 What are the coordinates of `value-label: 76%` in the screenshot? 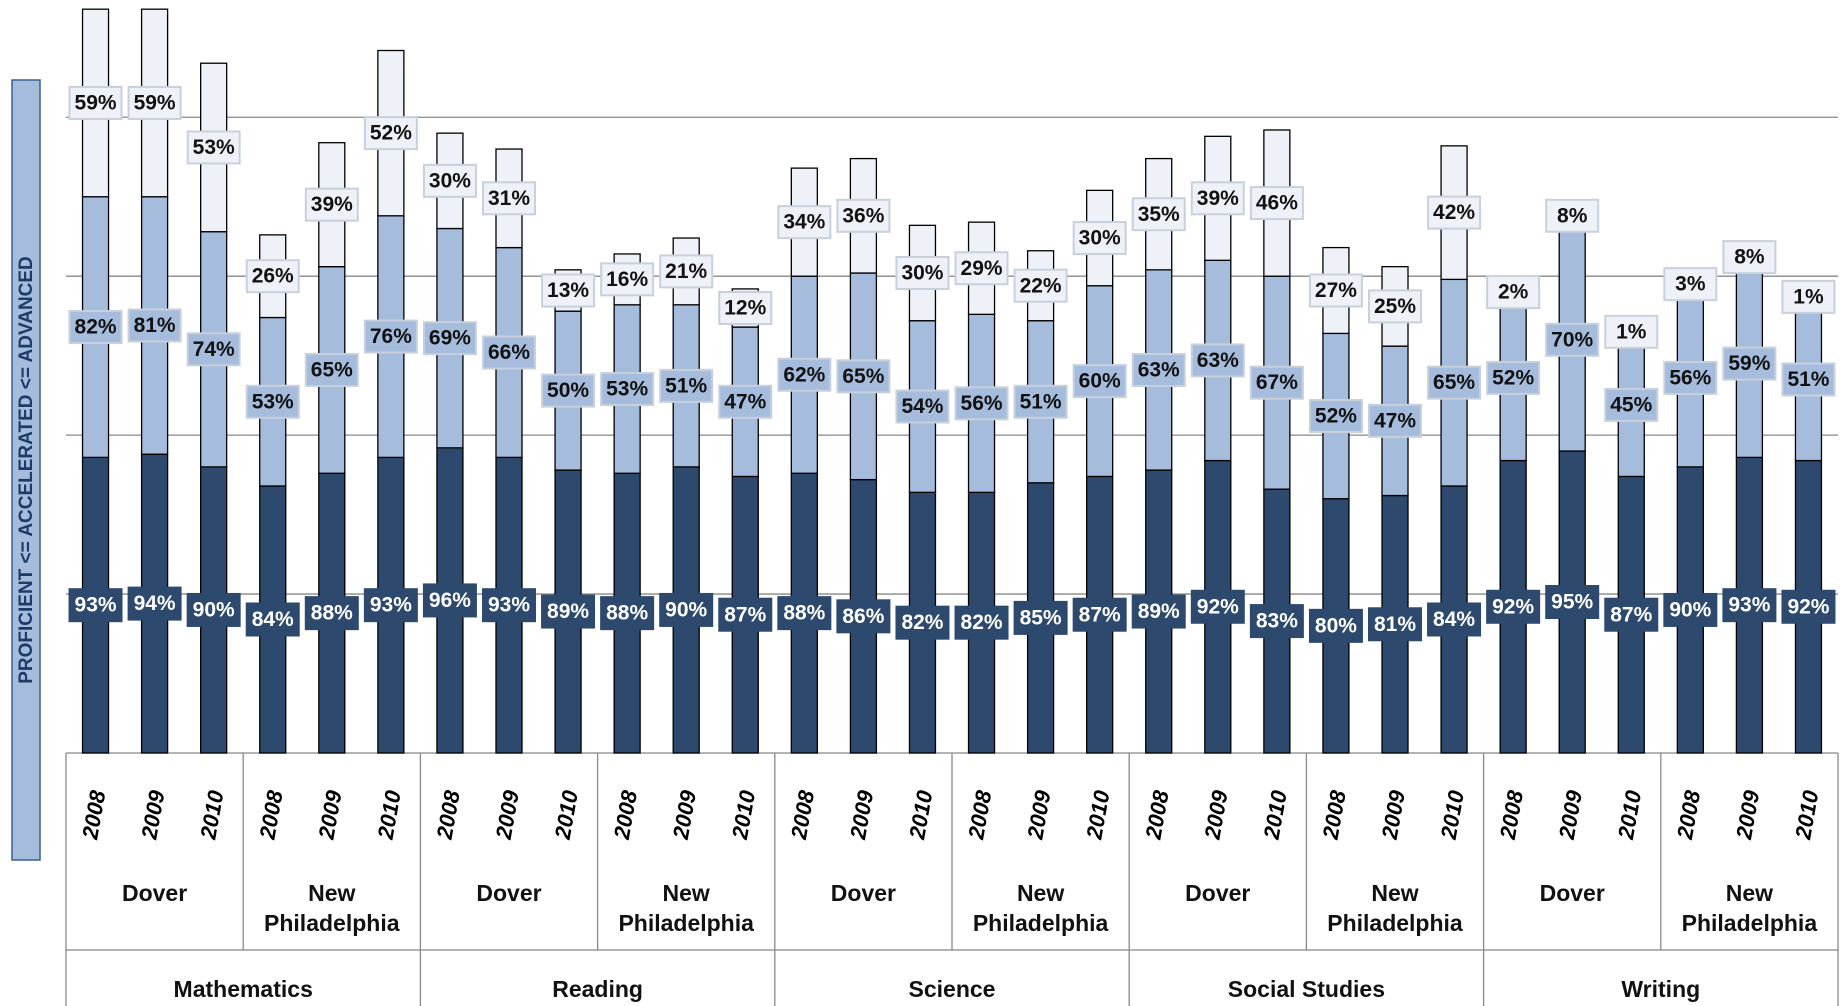 It's located at (391, 336).